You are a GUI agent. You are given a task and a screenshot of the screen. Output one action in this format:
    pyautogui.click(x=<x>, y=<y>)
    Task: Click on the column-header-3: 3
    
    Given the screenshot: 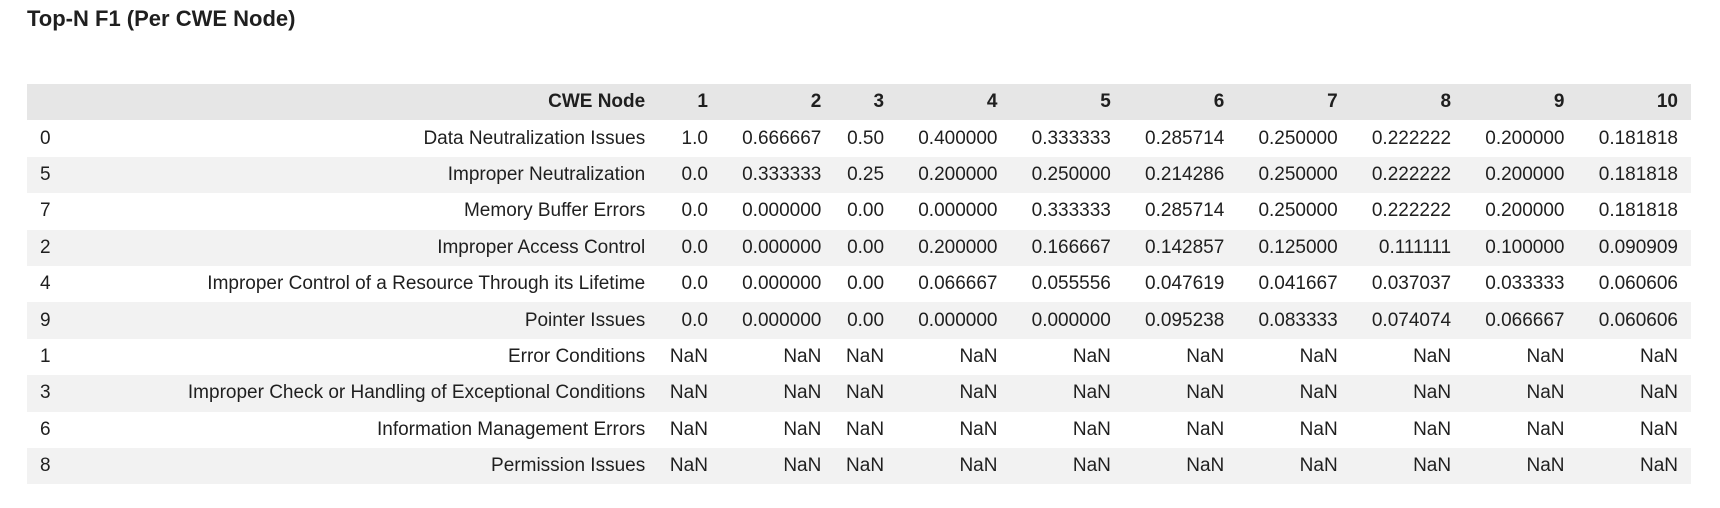 What is the action you would take?
    pyautogui.click(x=866, y=102)
    